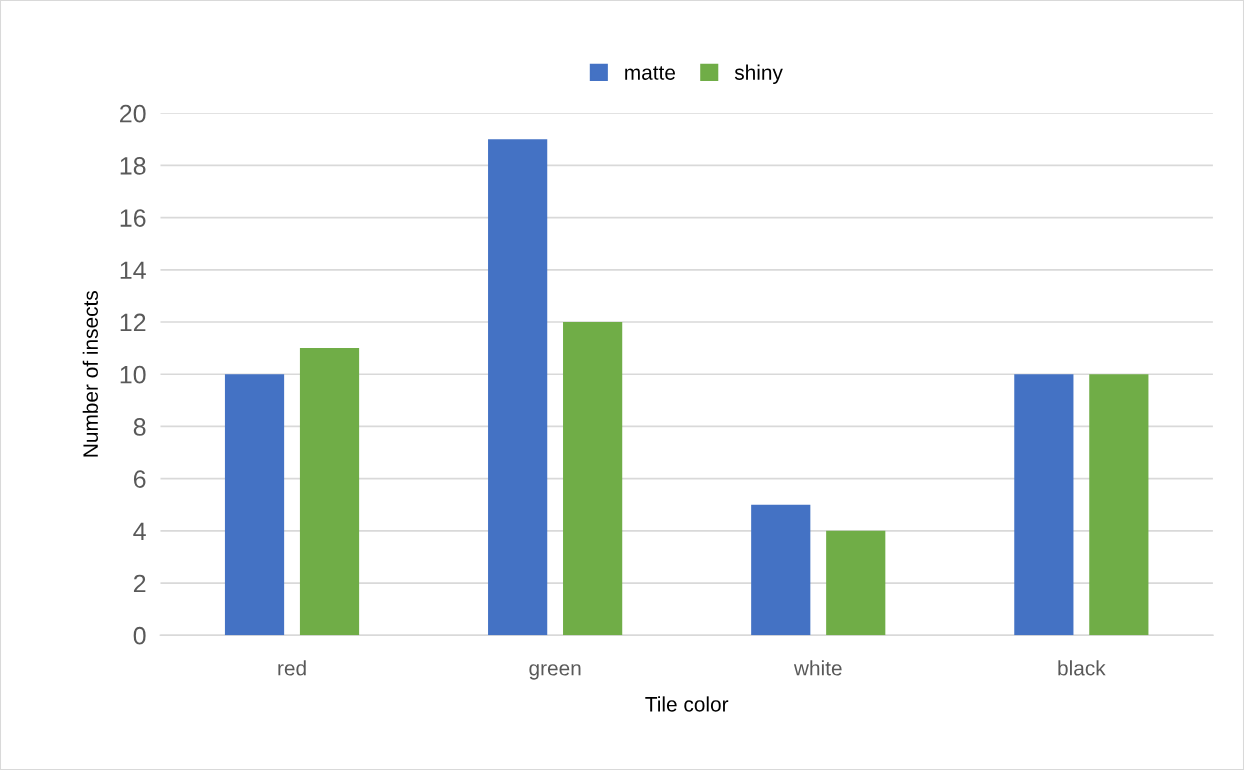 The image size is (1244, 770). Describe the element at coordinates (687, 704) in the screenshot. I see `x-axis-title: Tile color` at that location.